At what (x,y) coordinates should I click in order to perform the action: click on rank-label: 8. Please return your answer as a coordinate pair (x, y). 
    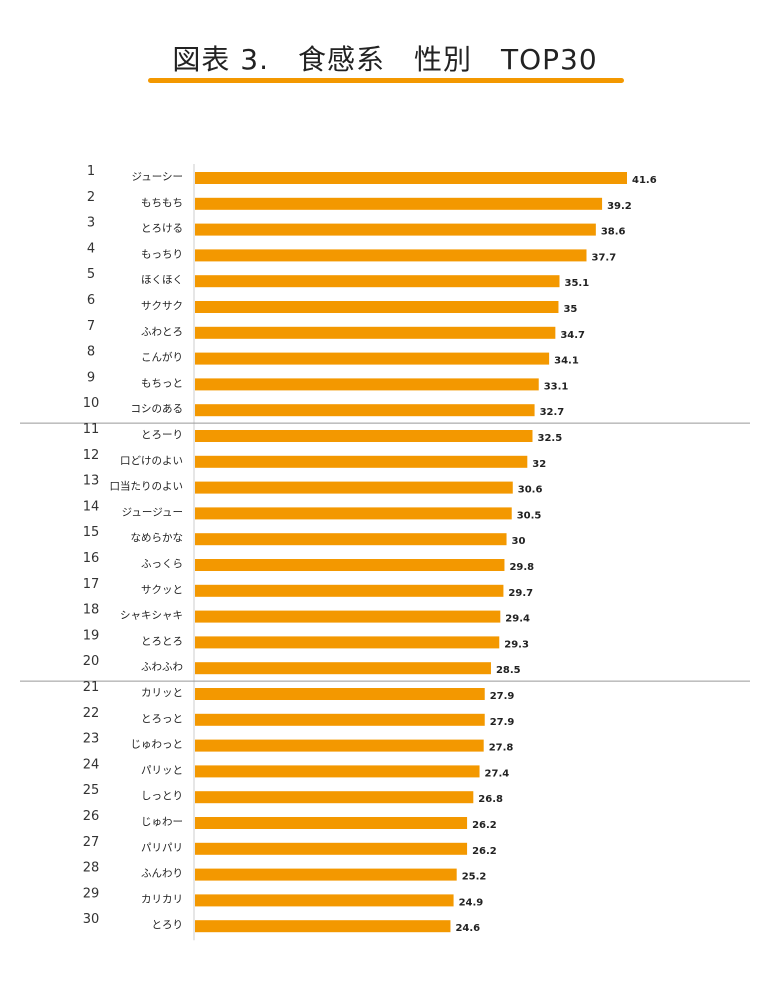
    Looking at the image, I should click on (91, 352).